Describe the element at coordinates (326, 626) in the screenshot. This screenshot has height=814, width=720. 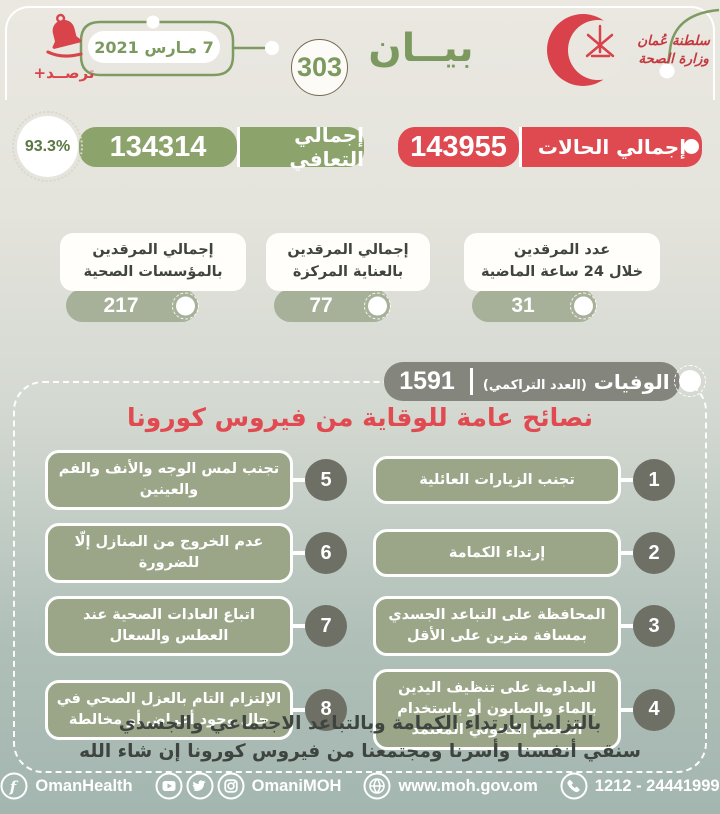
I see `tip-number-circle: 7` at that location.